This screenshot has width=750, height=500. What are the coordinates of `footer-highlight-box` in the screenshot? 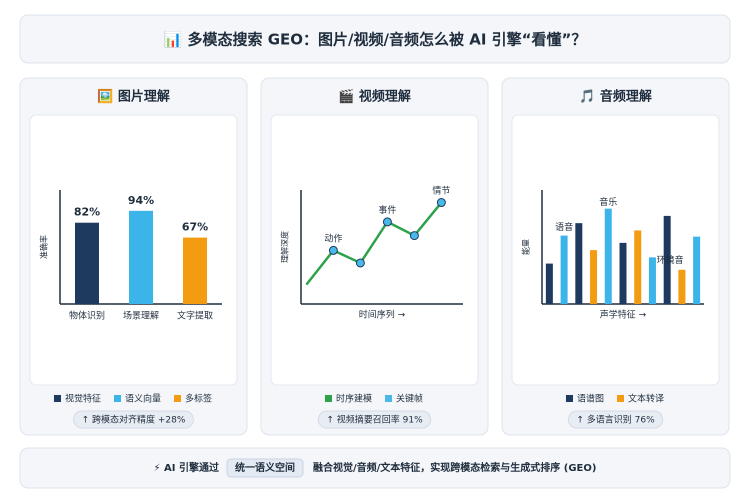 It's located at (265, 468).